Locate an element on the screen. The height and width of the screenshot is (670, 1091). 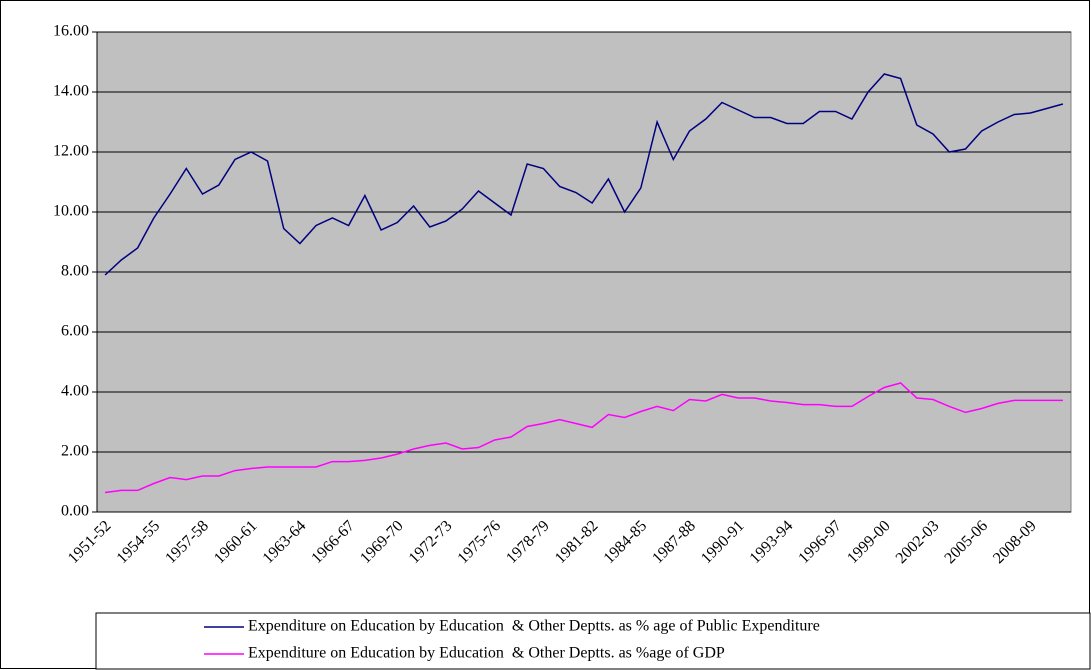
legend-box is located at coordinates (593, 641).